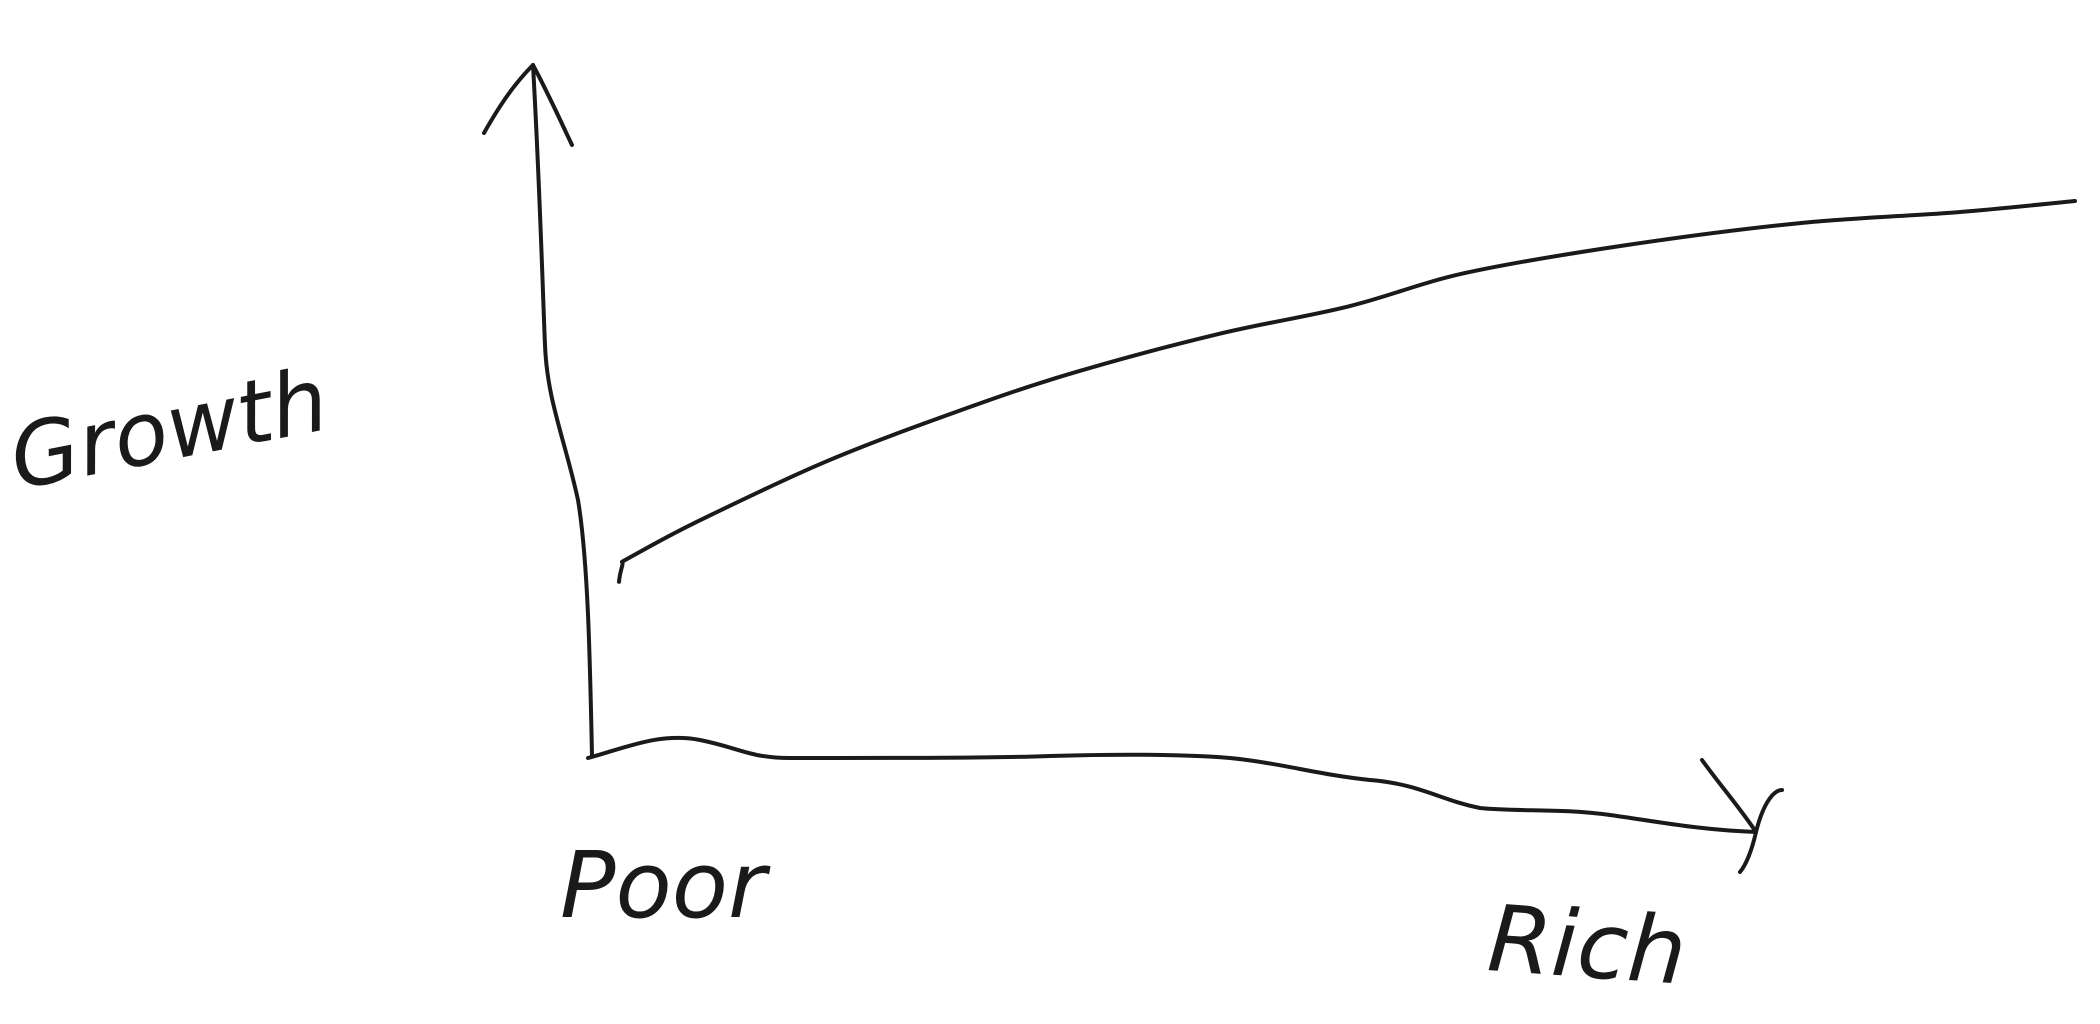 The image size is (2100, 1024). I want to click on x-axis-line, so click(1172, 784).